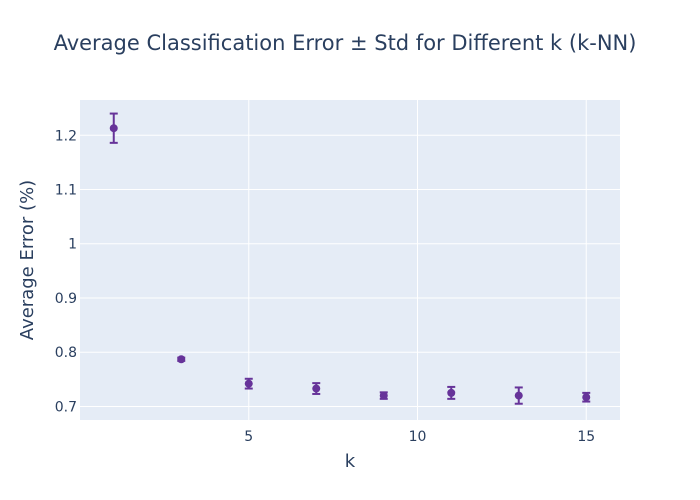 This screenshot has width=700, height=500. I want to click on y-tick-label: 0.7, so click(66, 407).